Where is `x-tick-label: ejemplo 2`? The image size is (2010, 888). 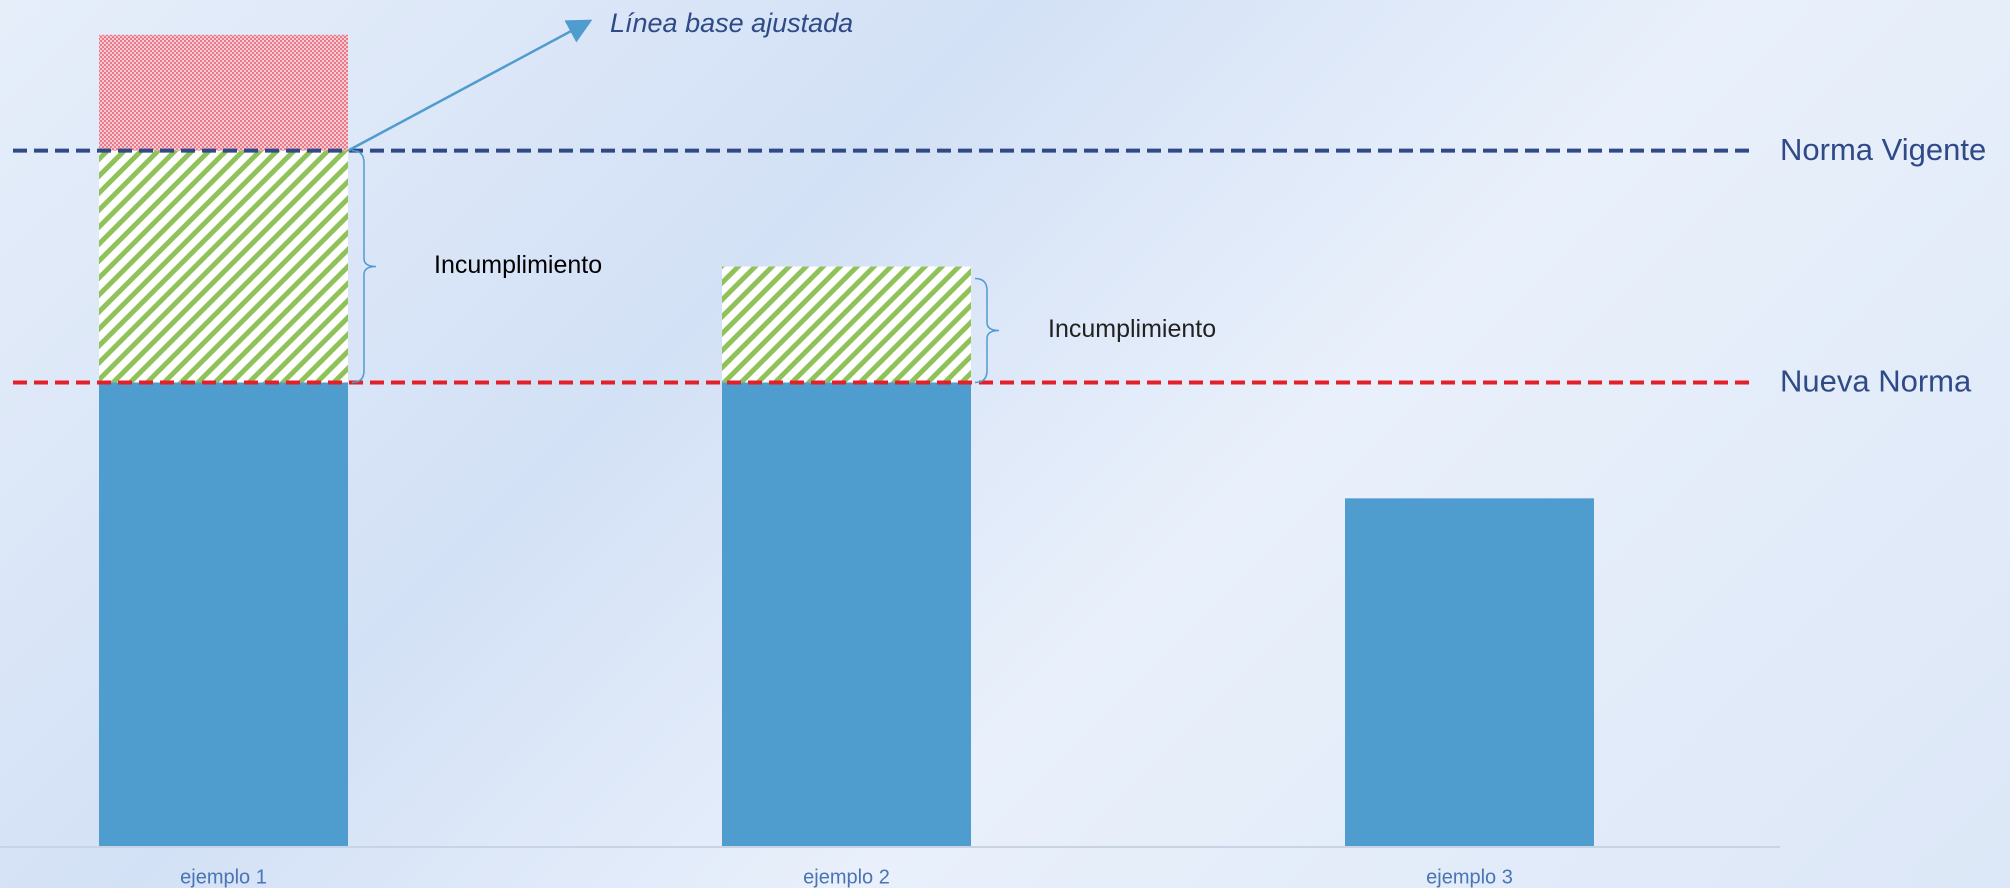 x-tick-label: ejemplo 2 is located at coordinates (846, 877).